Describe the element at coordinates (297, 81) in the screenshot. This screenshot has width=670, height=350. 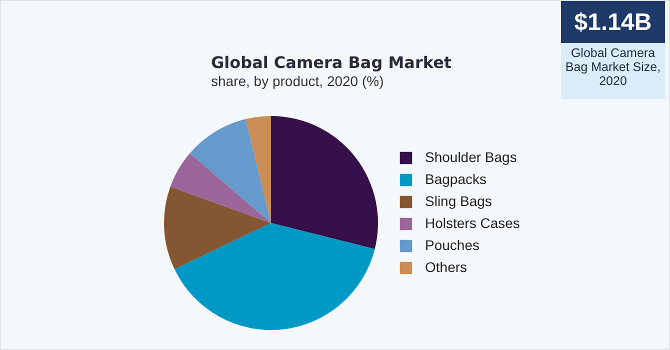
I see `chart-subtitle: share, by product, 2020 (%)` at that location.